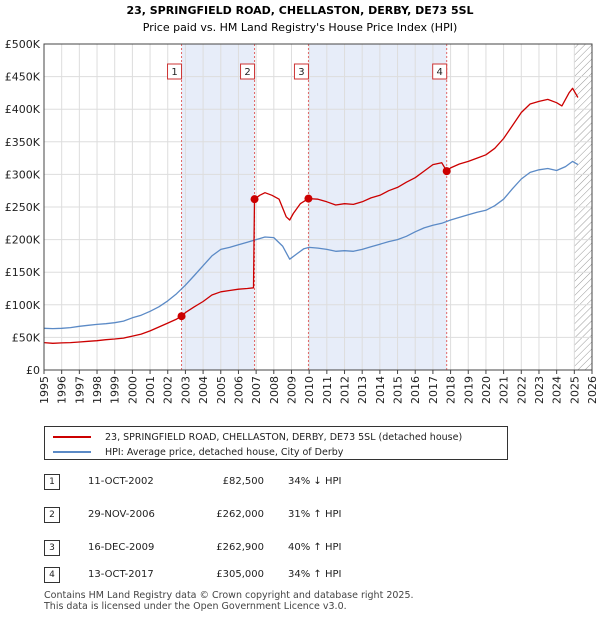 The image size is (600, 620). I want to click on y-tick-label: £0, so click(33, 370).